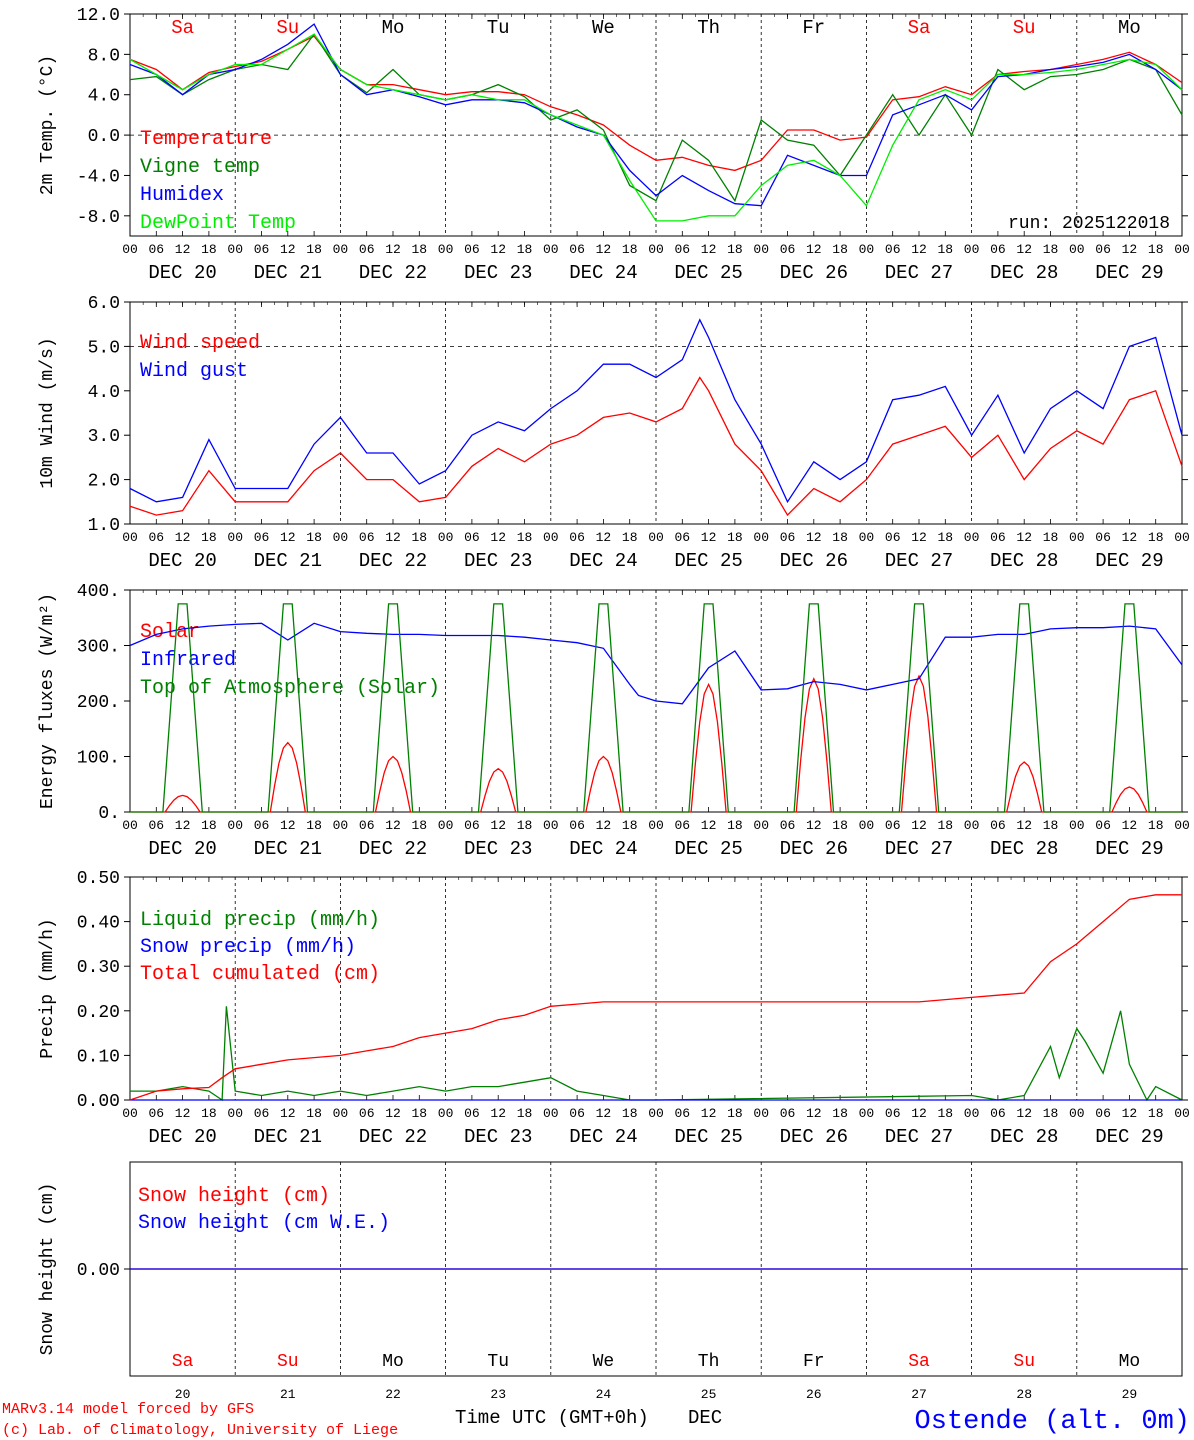 This screenshot has width=1194, height=1440. I want to click on x-axis-month: DEC, so click(705, 1418).